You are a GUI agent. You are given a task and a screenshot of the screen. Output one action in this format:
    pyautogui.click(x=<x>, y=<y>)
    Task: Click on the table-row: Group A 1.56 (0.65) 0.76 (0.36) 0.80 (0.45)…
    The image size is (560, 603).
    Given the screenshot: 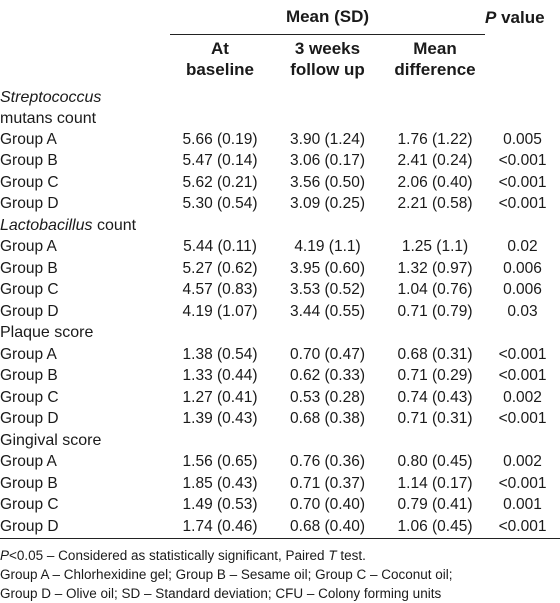 What is the action you would take?
    pyautogui.click(x=271, y=462)
    